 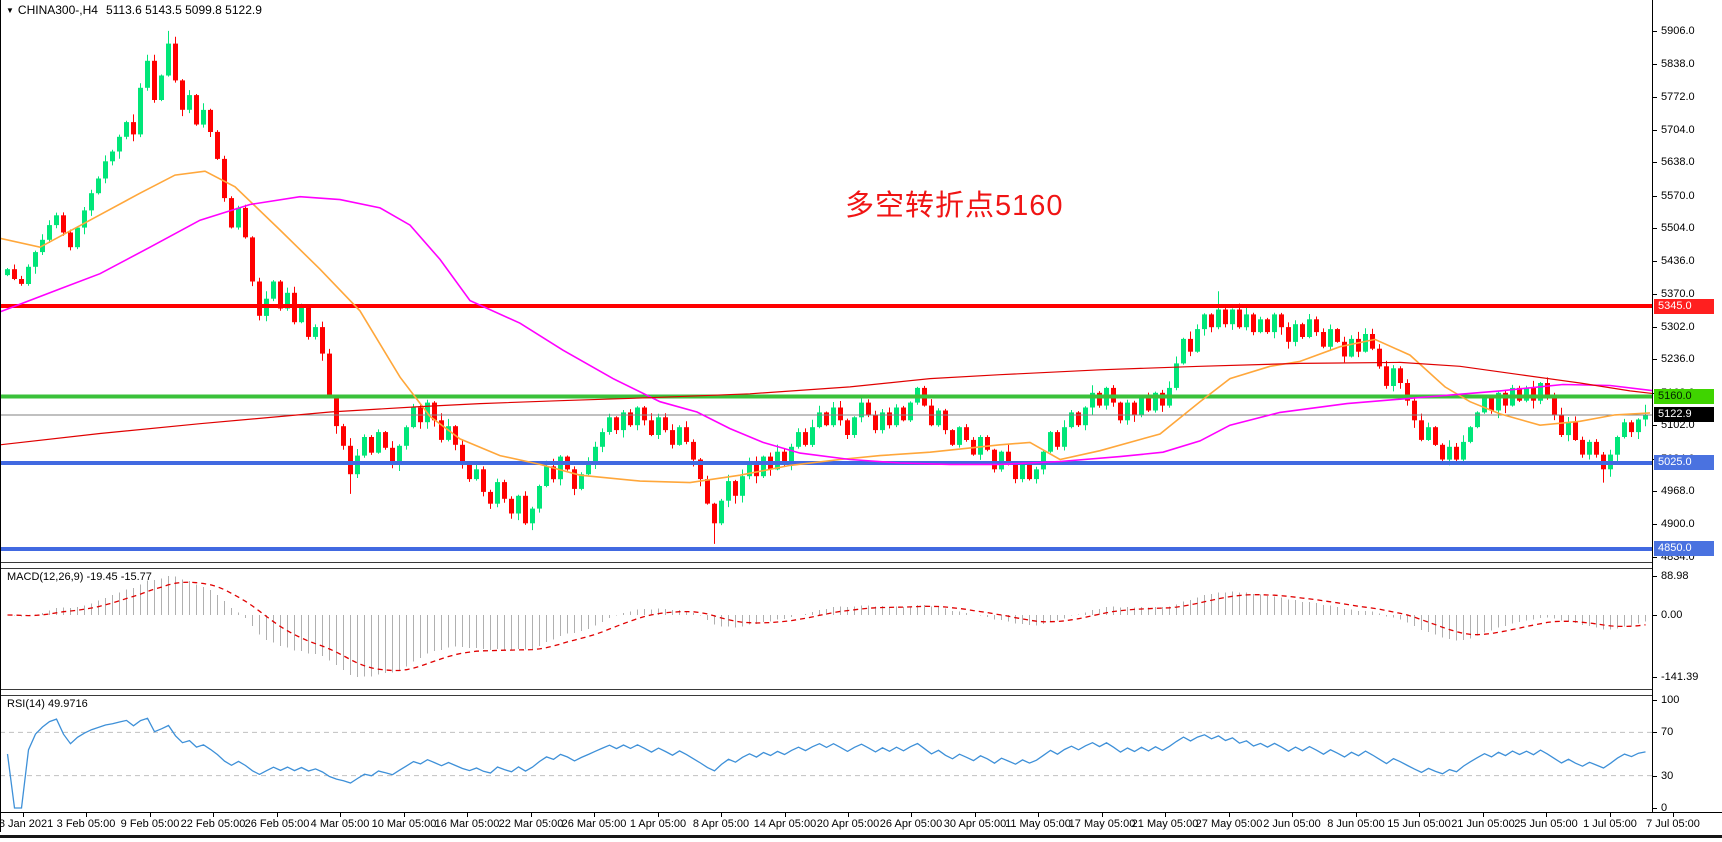 I want to click on symbol-ohlc-readout: ▼ CHINA300-,H4 5113.6 5143.5 5099.8 5122.9, so click(x=134, y=10).